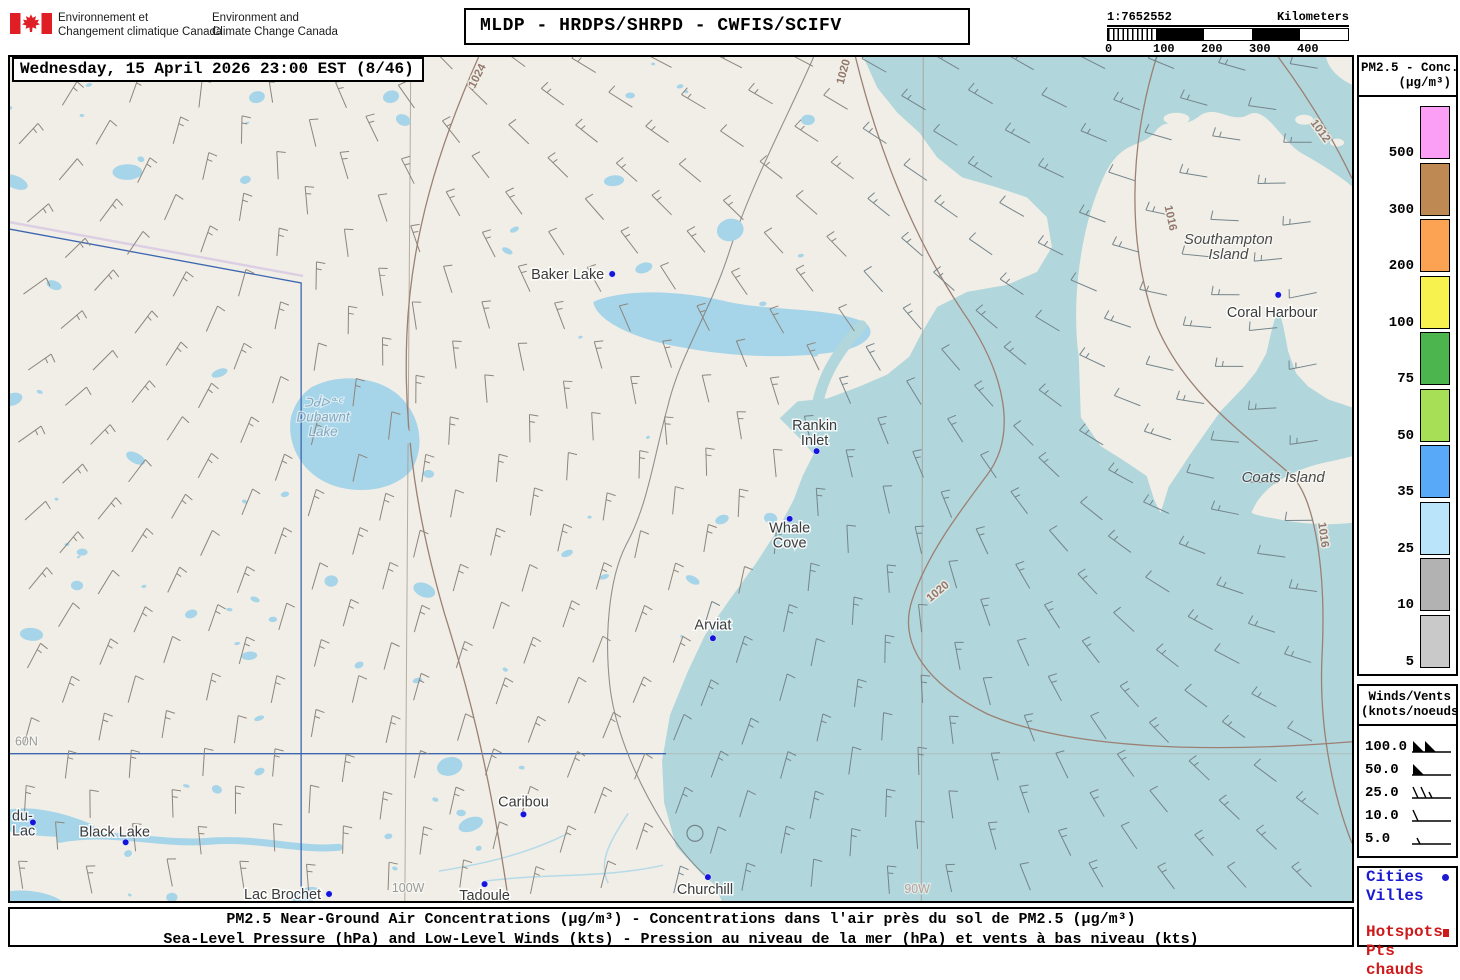 The width and height of the screenshot is (1460, 980). What do you see at coordinates (712, 625) in the screenshot?
I see `city-label: Arviat` at bounding box center [712, 625].